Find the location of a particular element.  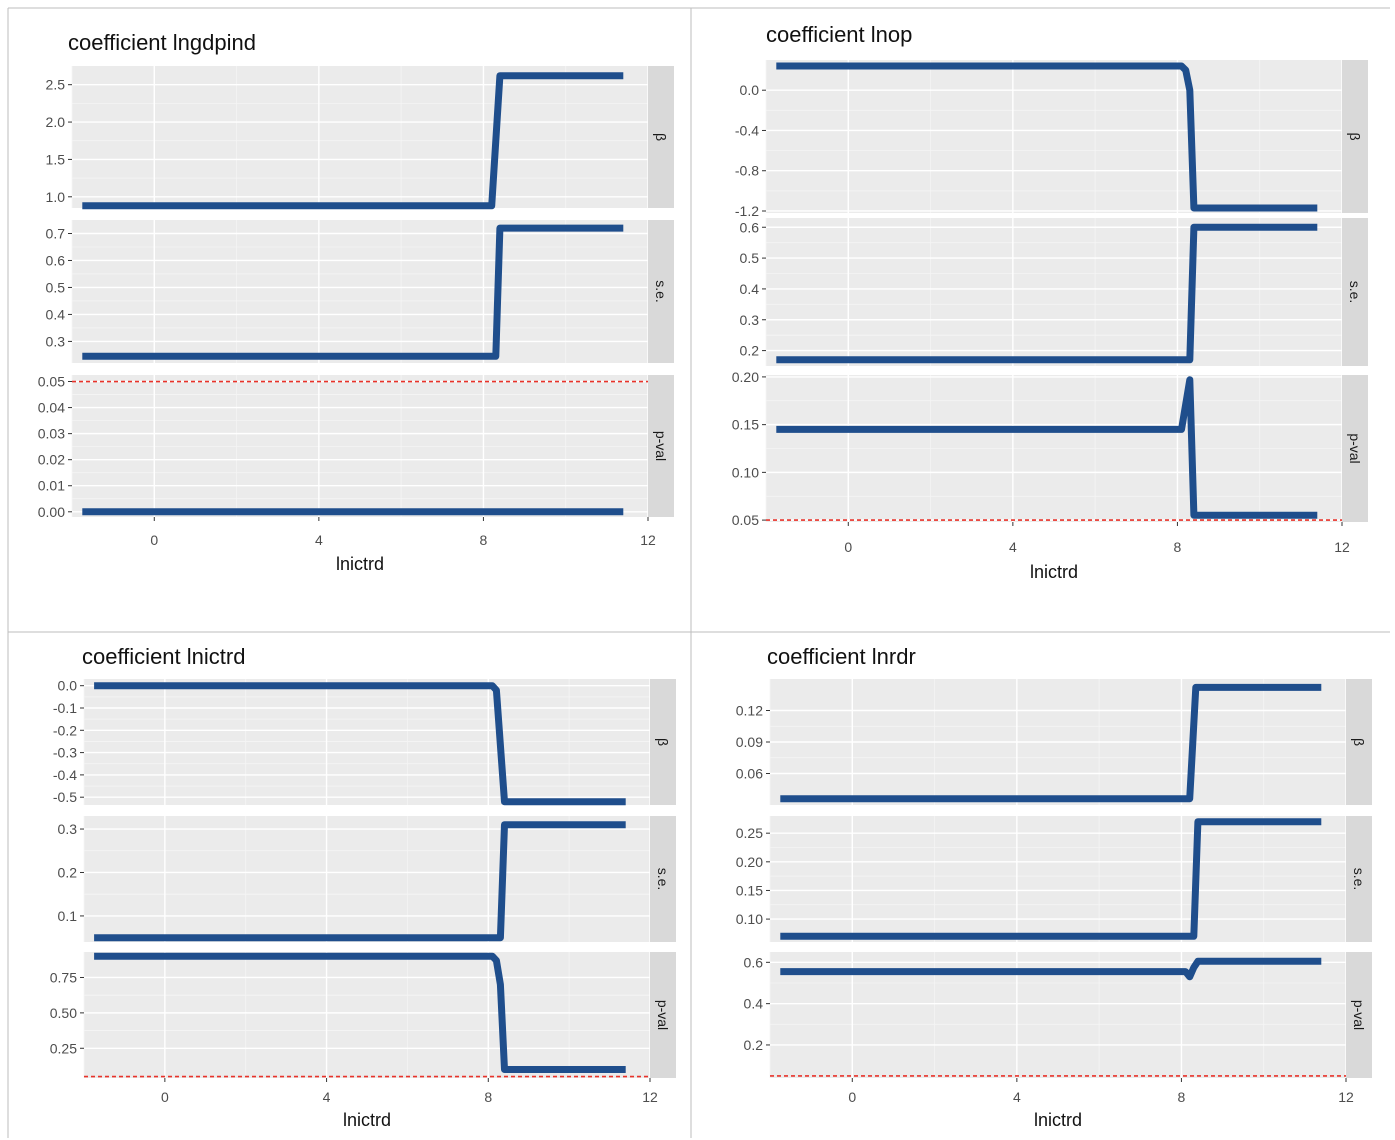

panel-2: 0.25 0.50 0.75 p-val is located at coordinates (363, 1015).